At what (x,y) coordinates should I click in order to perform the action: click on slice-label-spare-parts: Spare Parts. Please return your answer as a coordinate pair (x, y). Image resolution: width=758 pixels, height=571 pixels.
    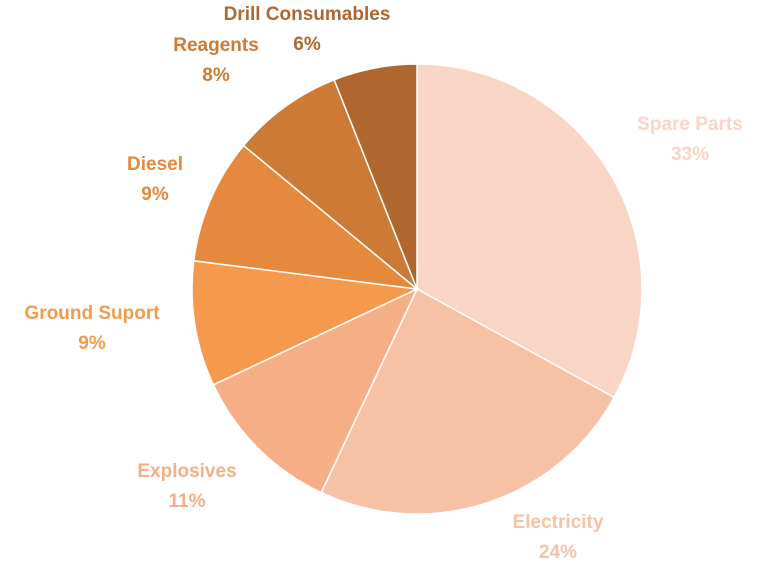
    Looking at the image, I should click on (690, 124).